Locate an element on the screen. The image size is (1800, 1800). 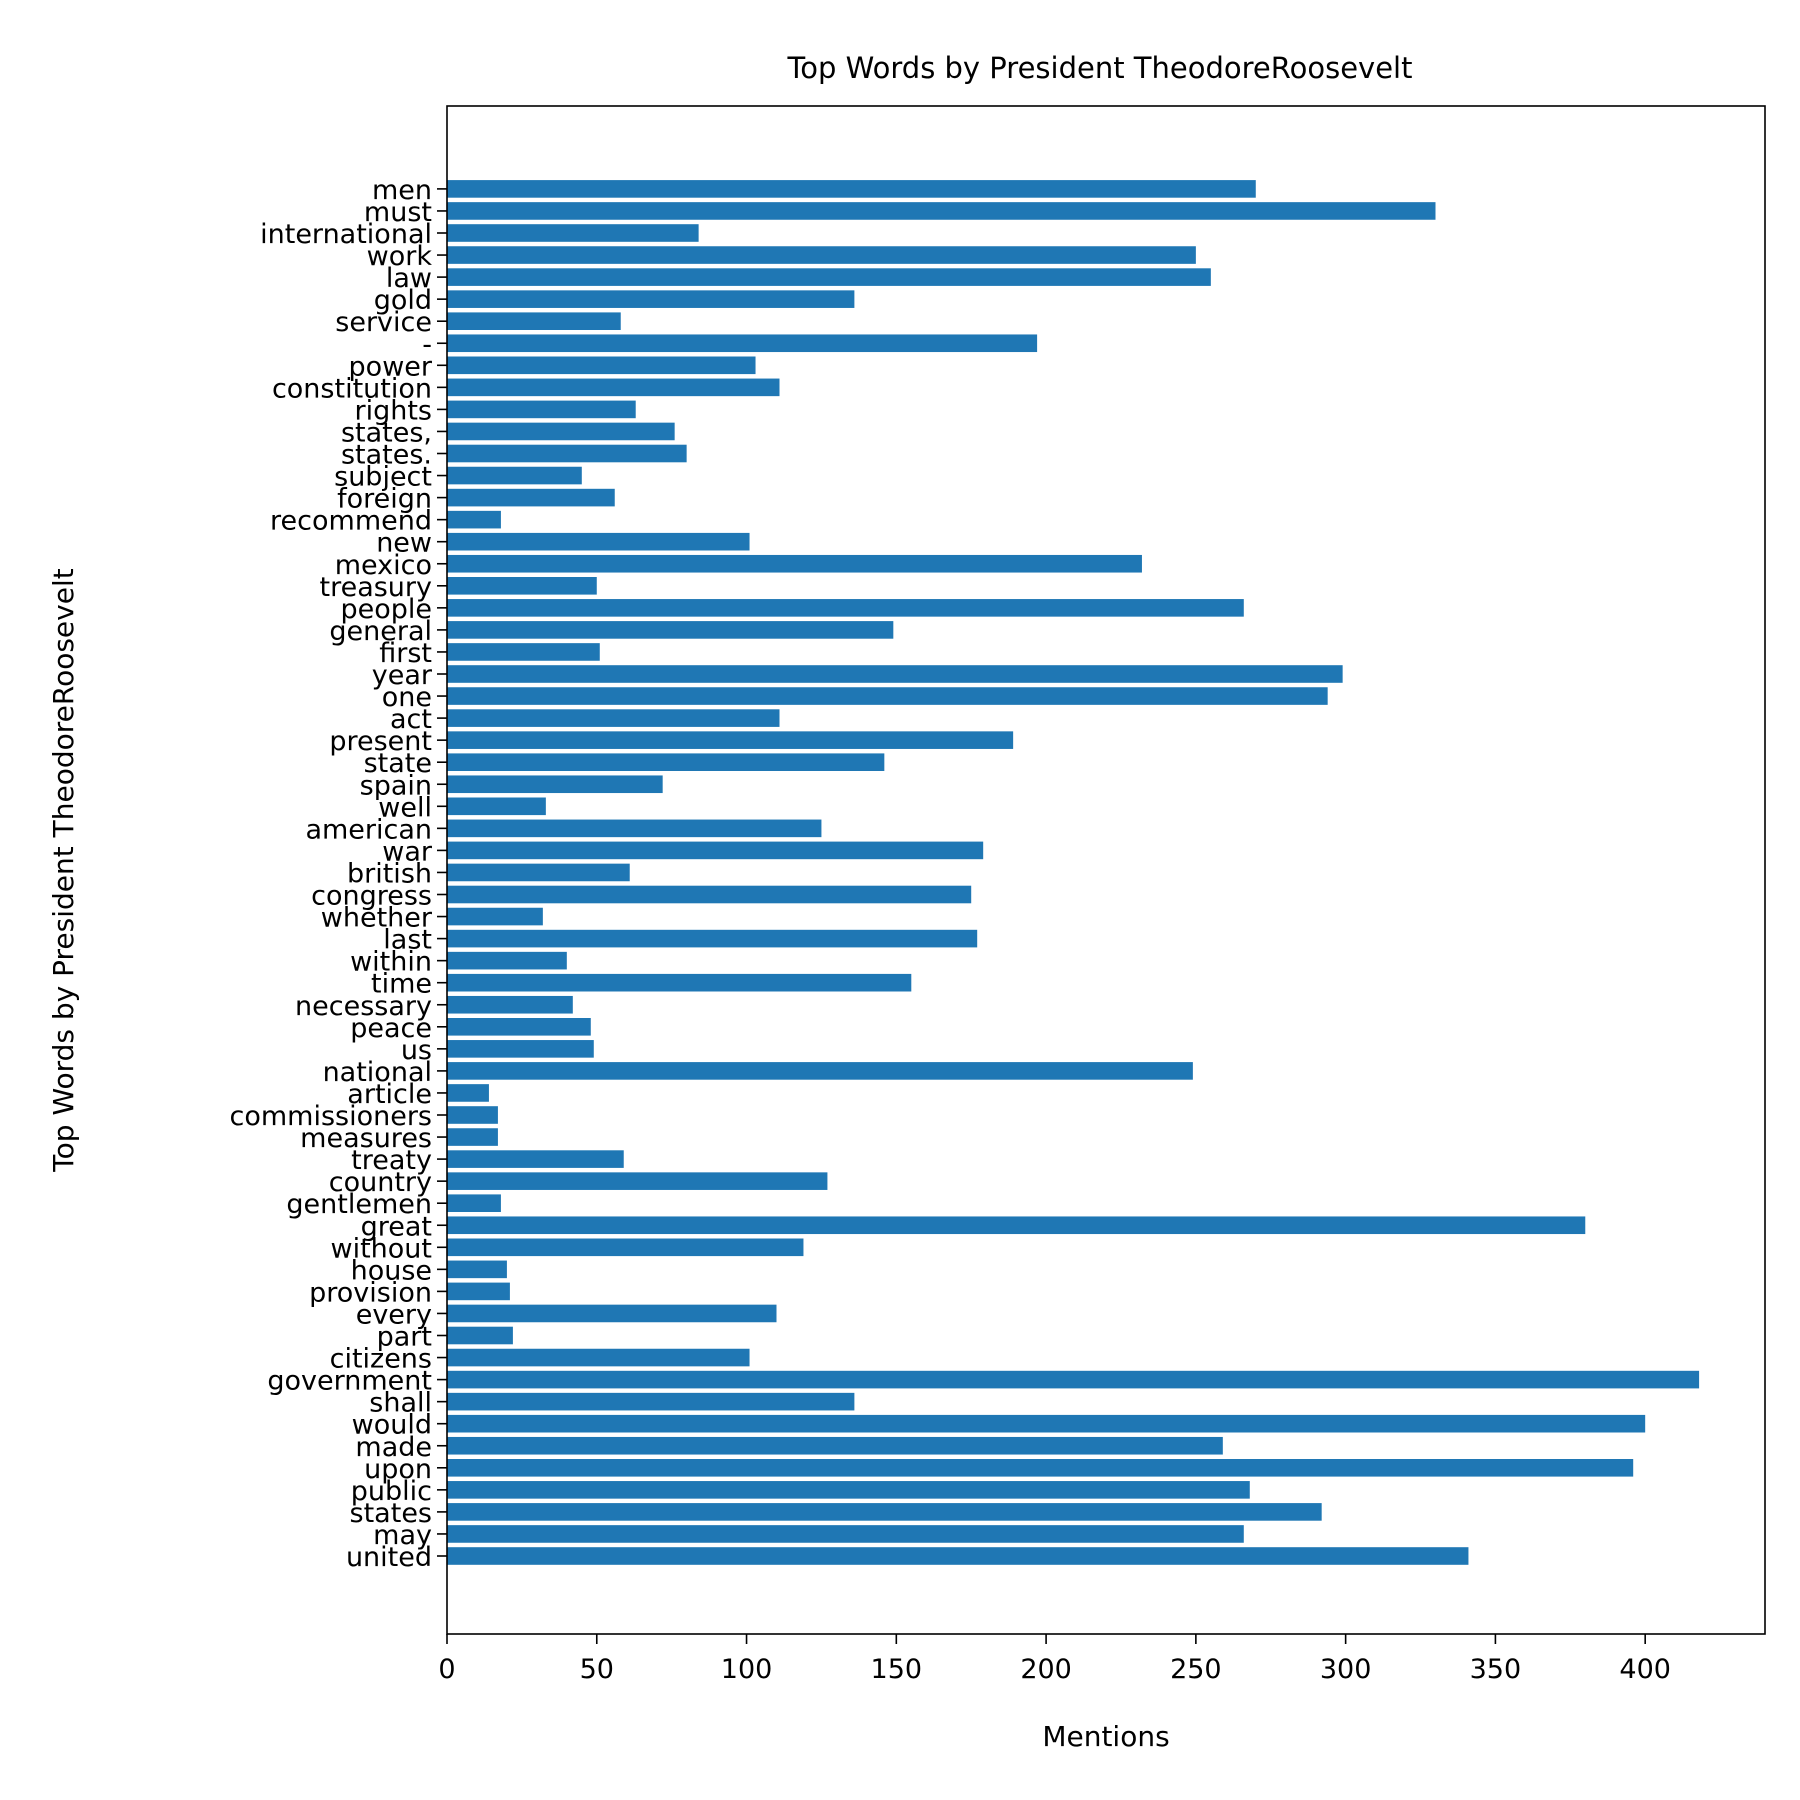
bar-foreign is located at coordinates (531, 497).